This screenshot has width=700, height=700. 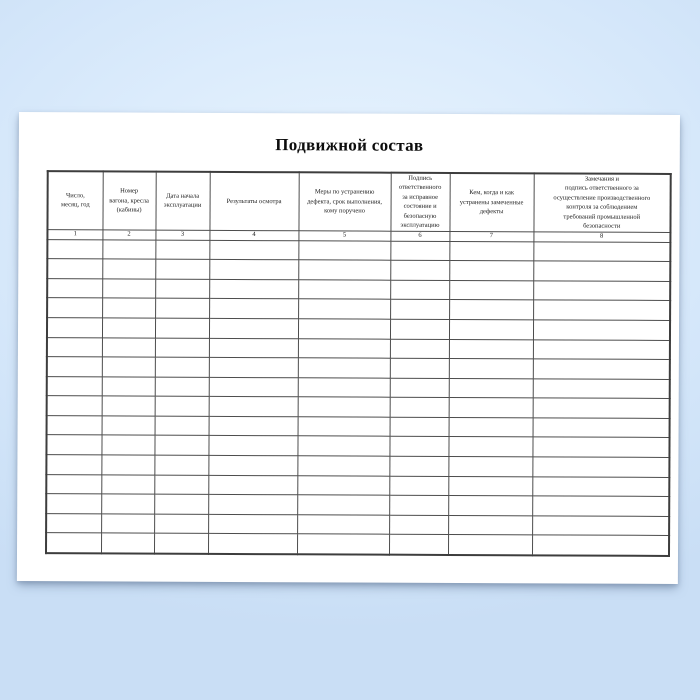 I want to click on page-title: Подвижной состав, so click(x=349, y=145).